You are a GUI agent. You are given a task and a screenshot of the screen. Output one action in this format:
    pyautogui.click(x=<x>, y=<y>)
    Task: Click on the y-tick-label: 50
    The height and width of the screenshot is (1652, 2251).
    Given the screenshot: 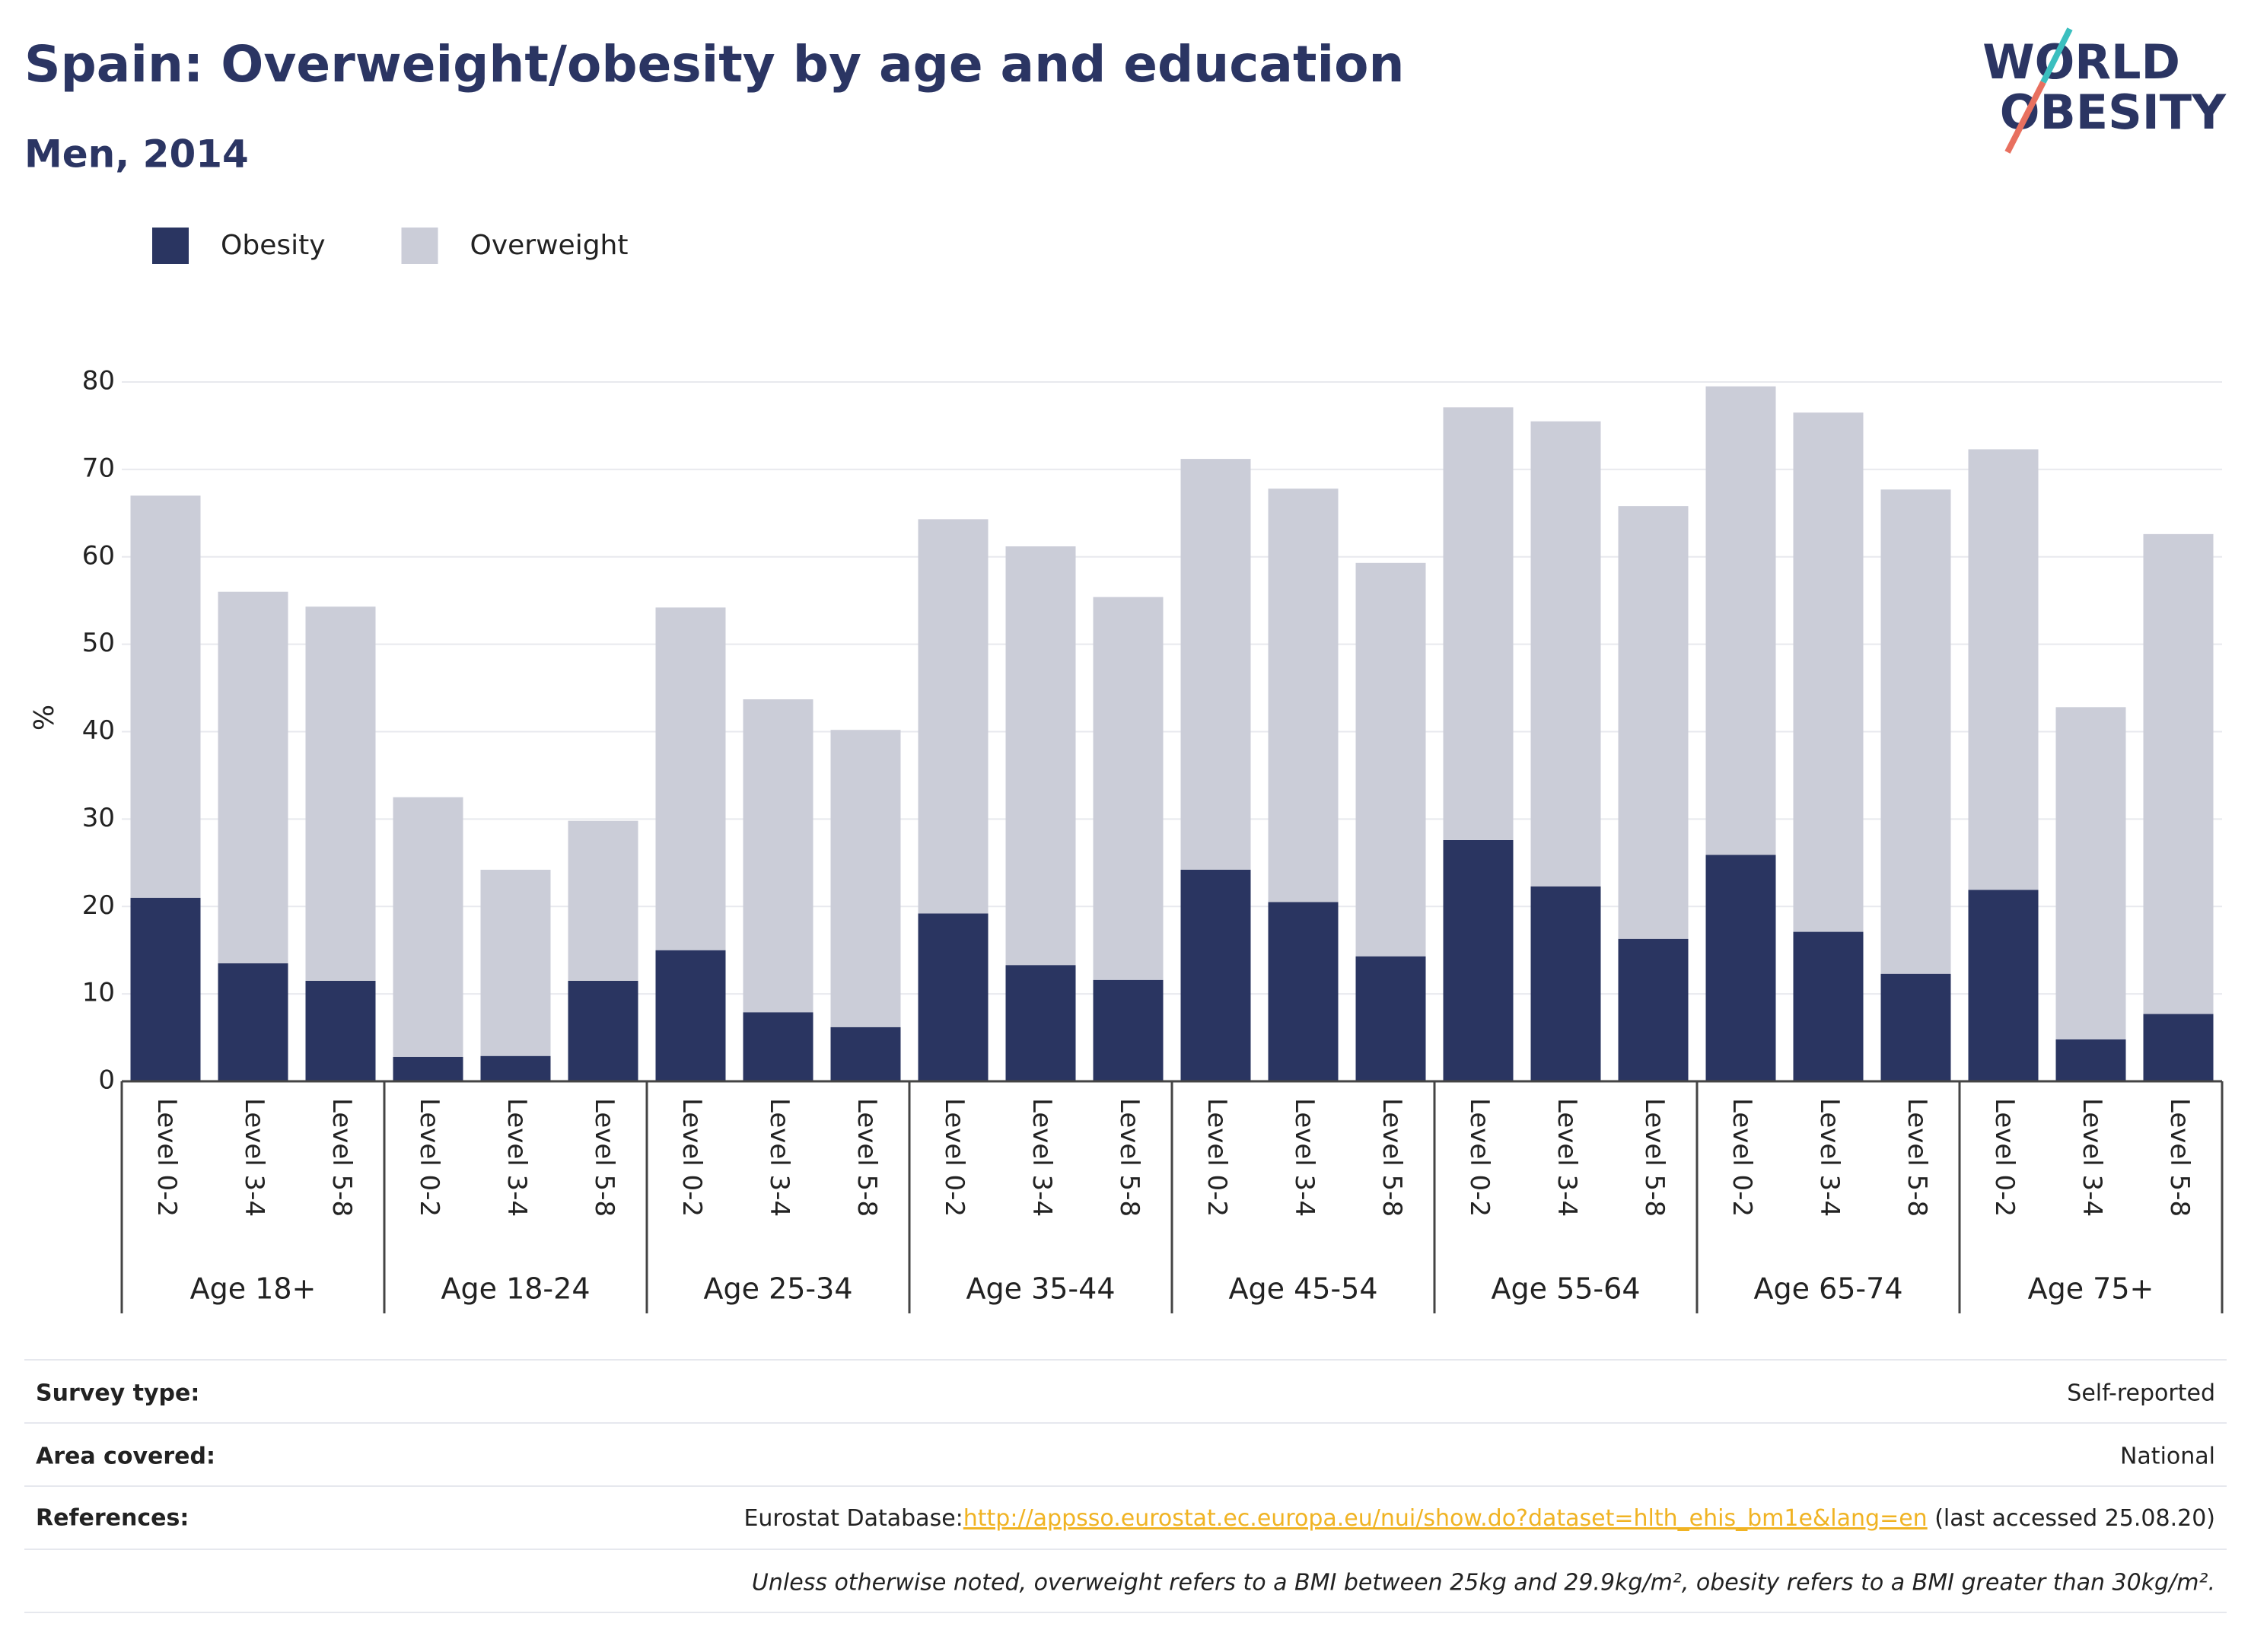 What is the action you would take?
    pyautogui.click(x=98, y=643)
    